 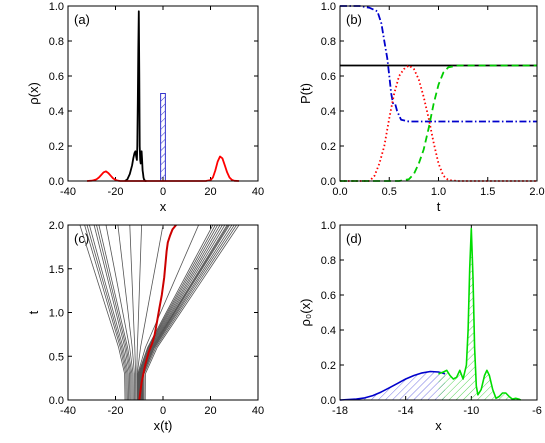 I want to click on panel-label: (b), so click(x=354, y=19).